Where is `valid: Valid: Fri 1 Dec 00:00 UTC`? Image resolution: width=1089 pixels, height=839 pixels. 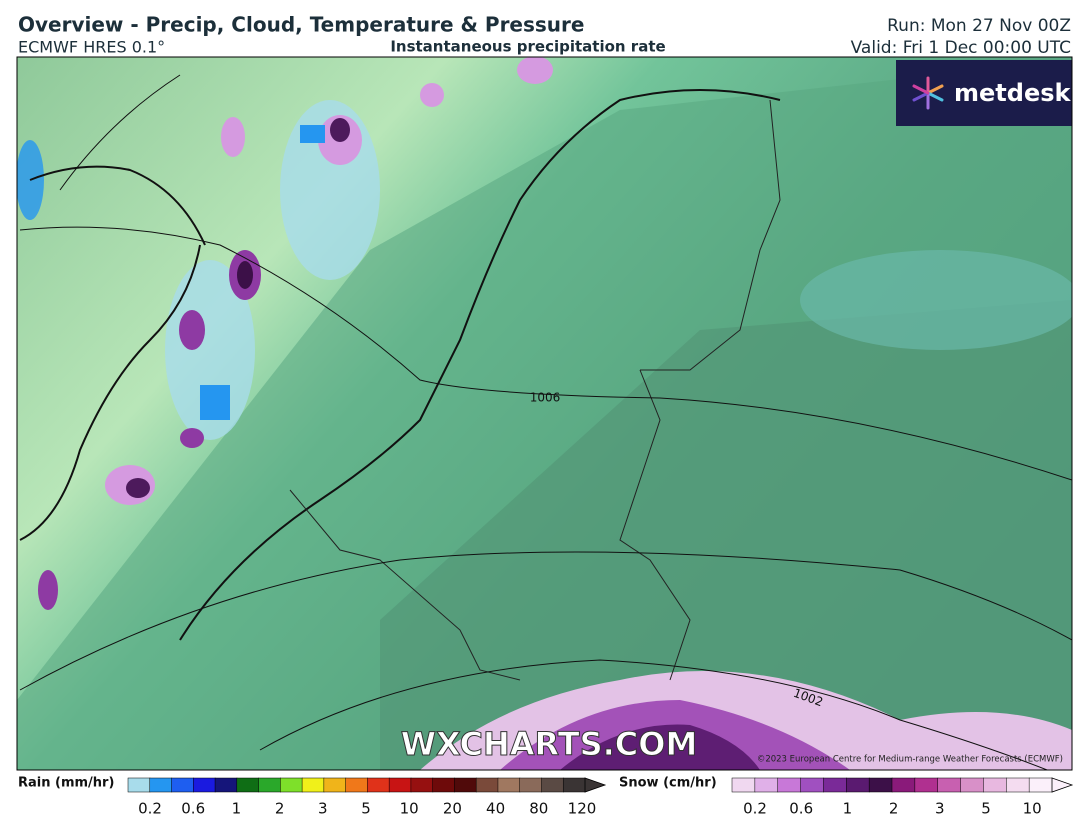 valid: Valid: Fri 1 Dec 00:00 UTC is located at coordinates (961, 48).